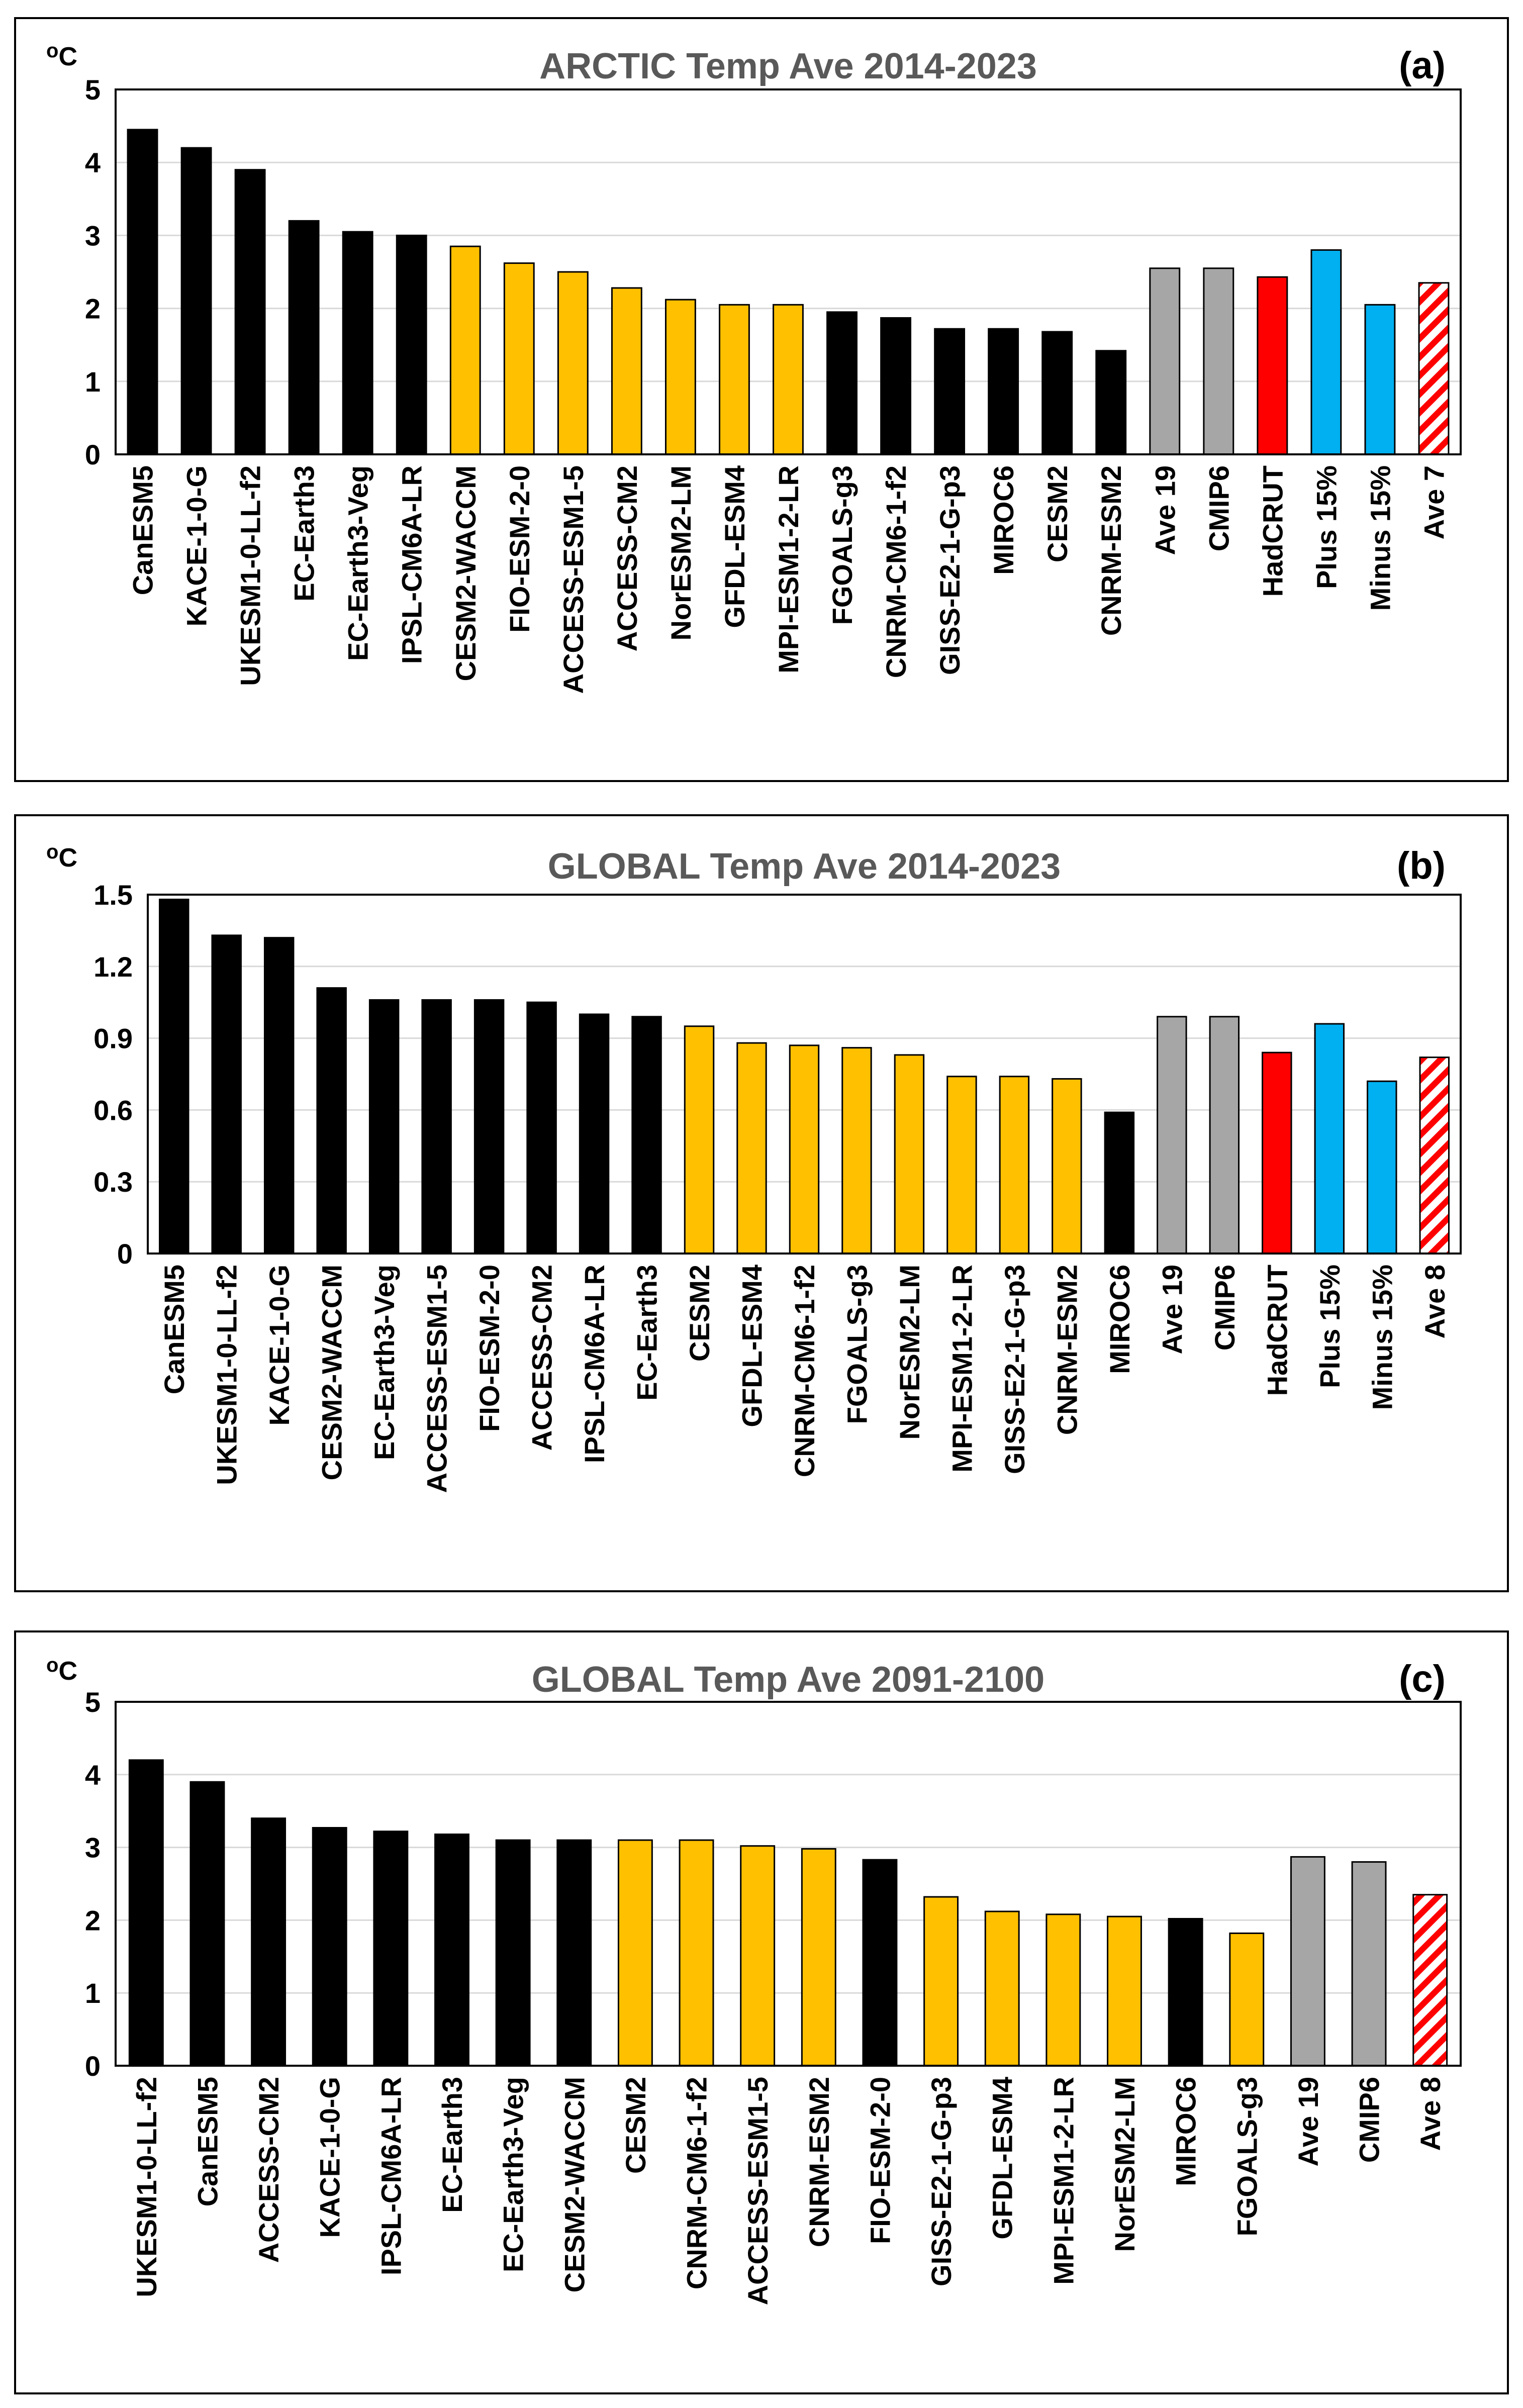 The image size is (1523, 2408). What do you see at coordinates (250, 575) in the screenshot?
I see `x-category-label: UKESM1-0-LL-f2` at bounding box center [250, 575].